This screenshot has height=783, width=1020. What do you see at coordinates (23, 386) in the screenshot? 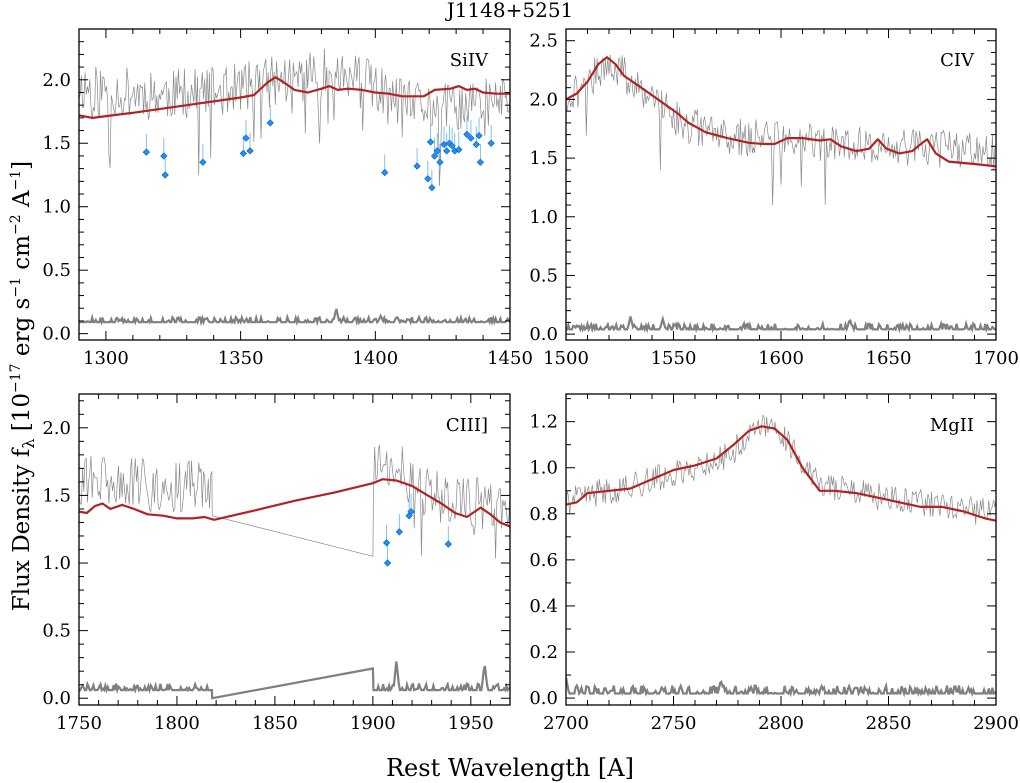
I see `y-axis-label: Flux Density fλ [10−17 erg s−1 cm−2 A−1]` at bounding box center [23, 386].